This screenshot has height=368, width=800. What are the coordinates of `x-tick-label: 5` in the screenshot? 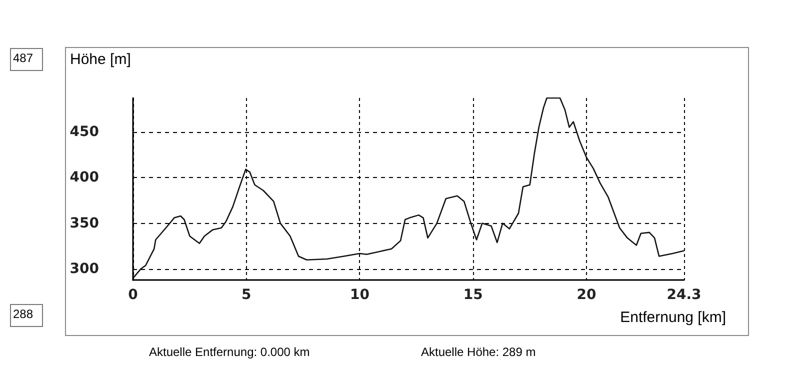 It's located at (247, 295).